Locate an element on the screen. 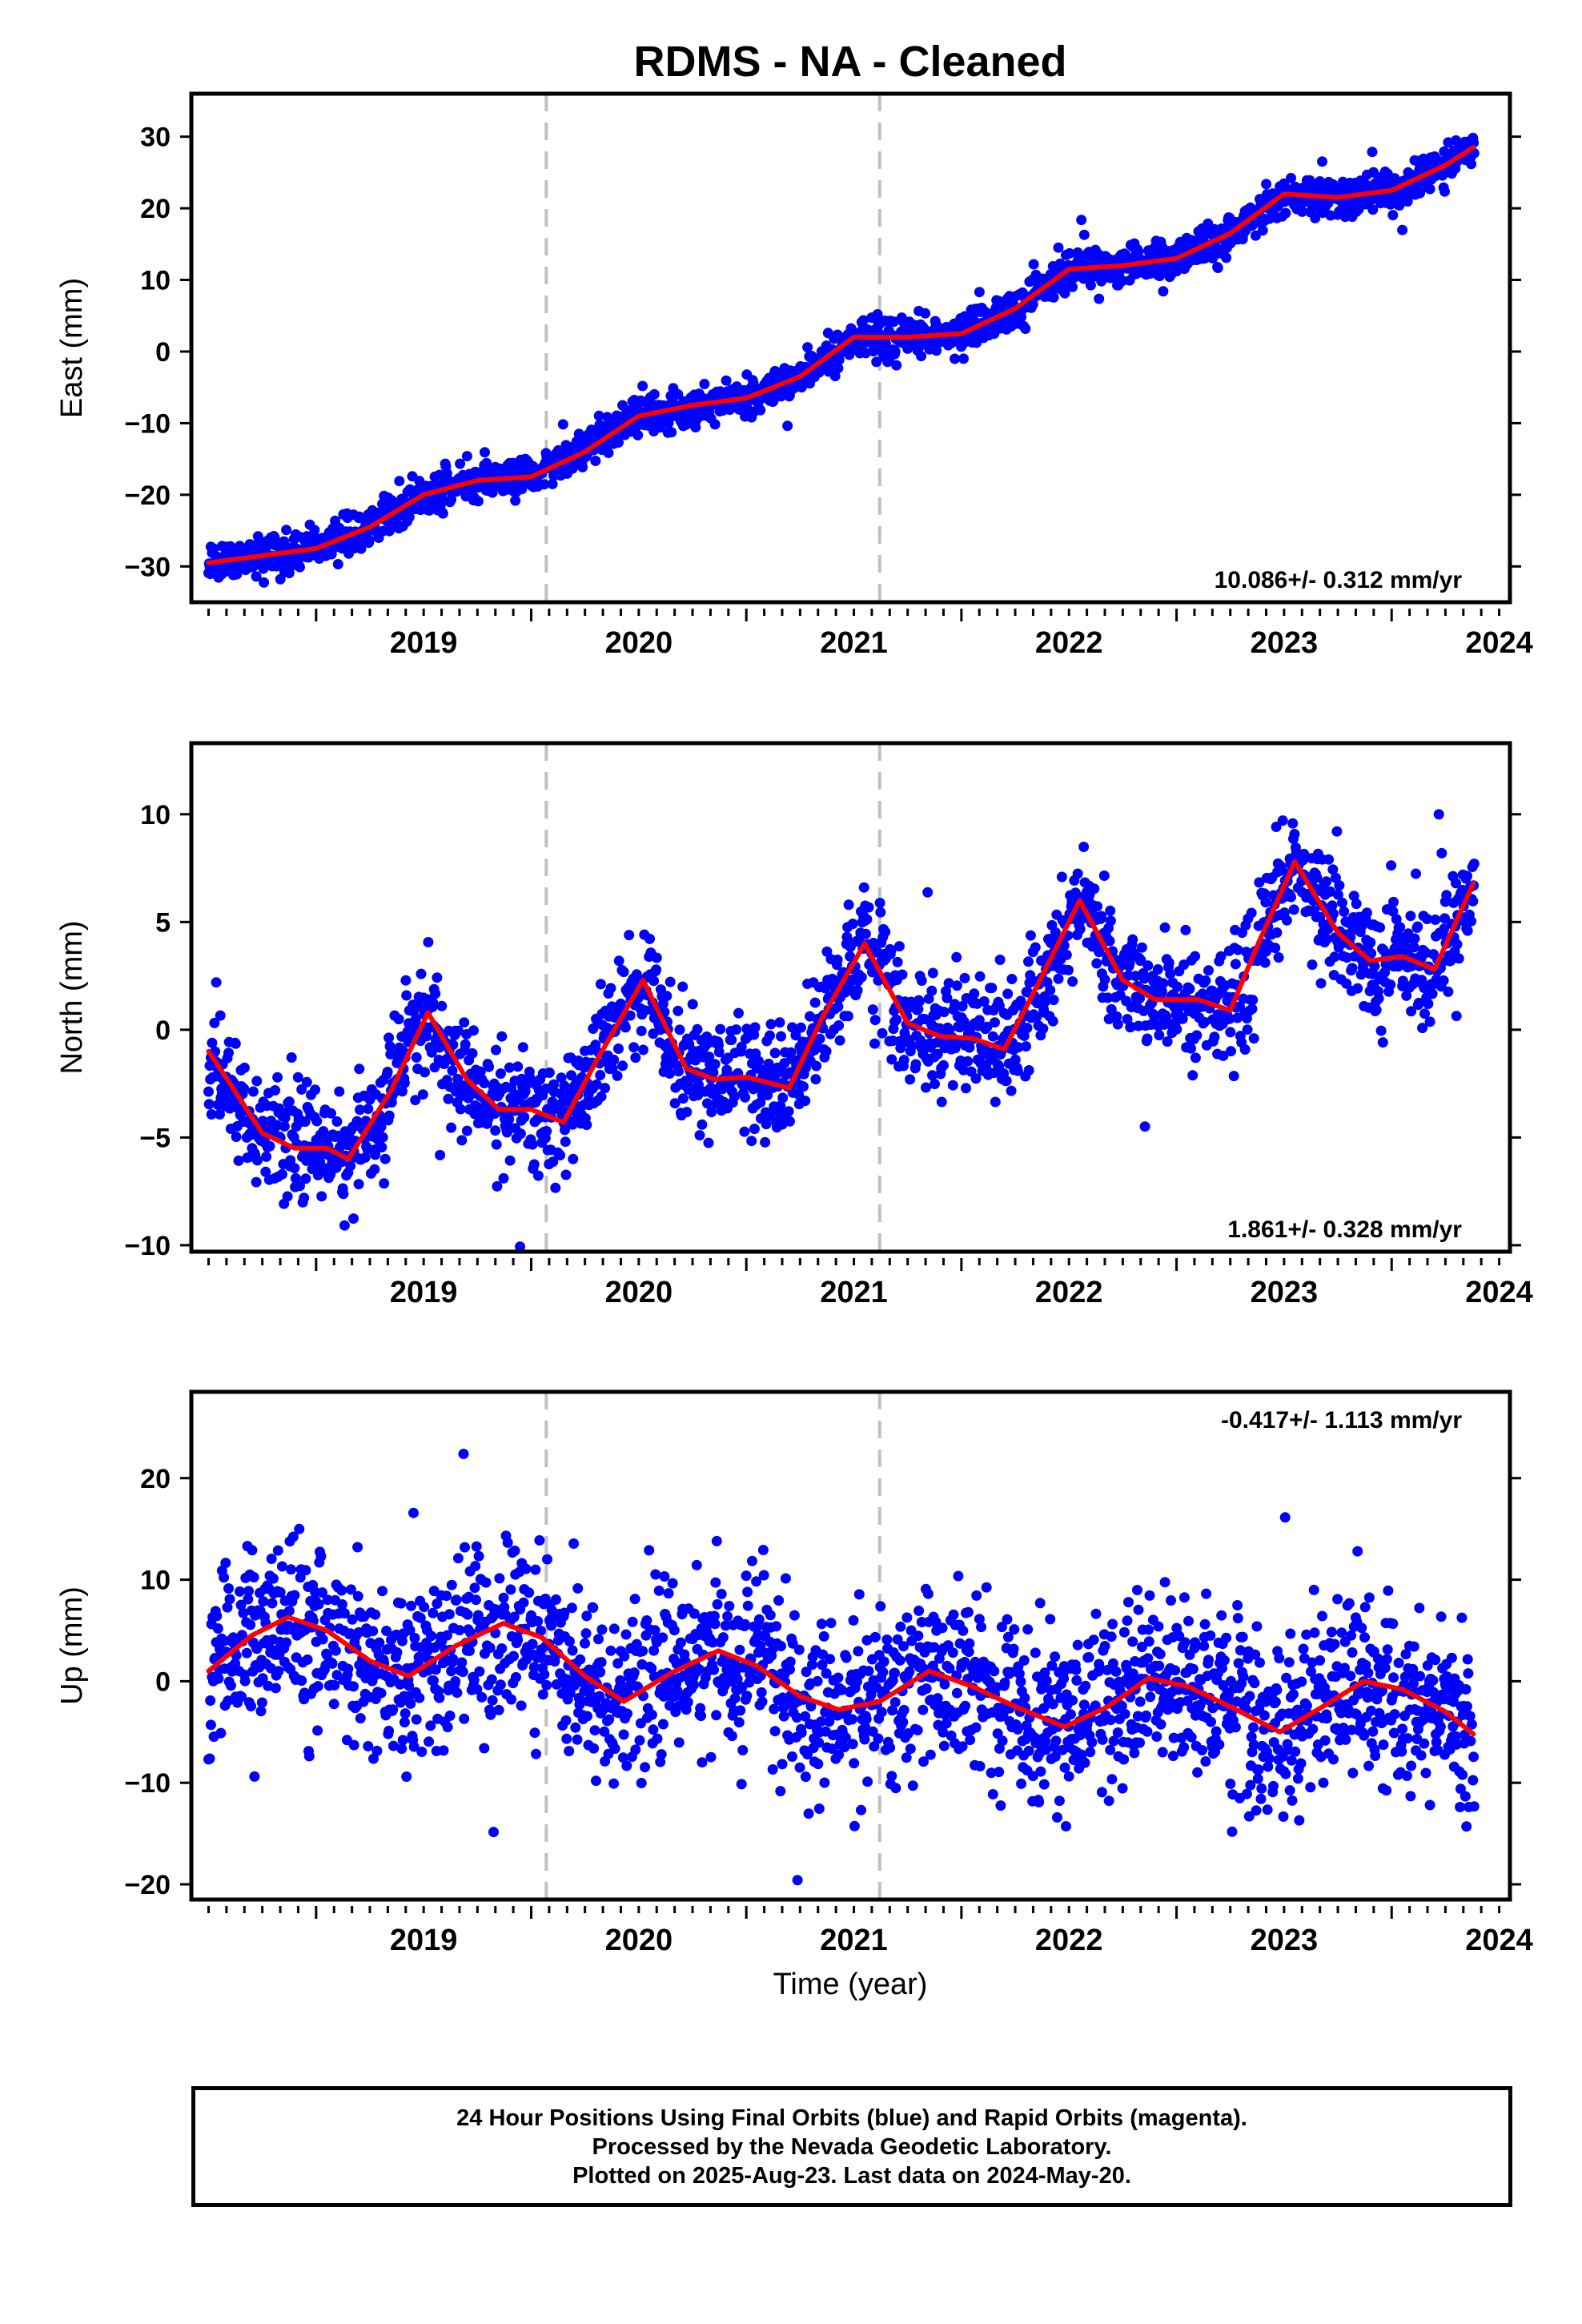  y-tick-label: 0 is located at coordinates (163, 1030).